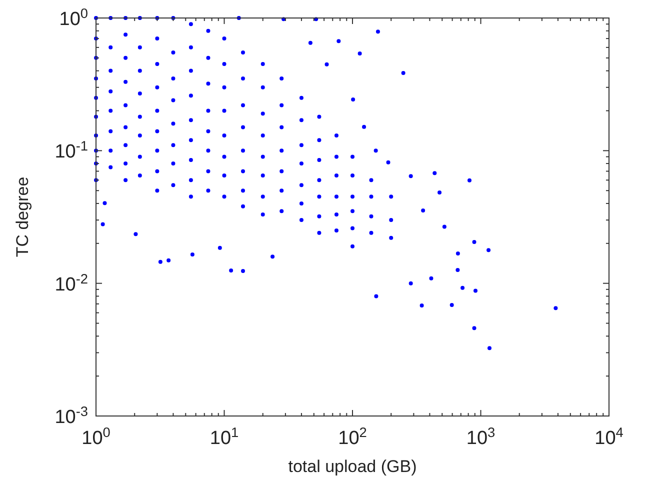 This screenshot has width=647, height=478. I want to click on x-tick-label: 10$^{3}$, so click(481, 436).